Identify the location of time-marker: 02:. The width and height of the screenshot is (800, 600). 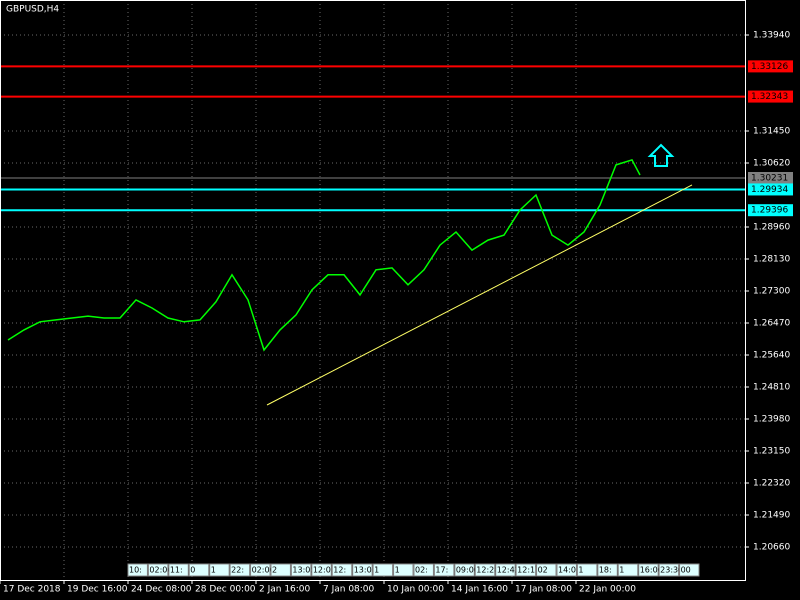
(421, 570).